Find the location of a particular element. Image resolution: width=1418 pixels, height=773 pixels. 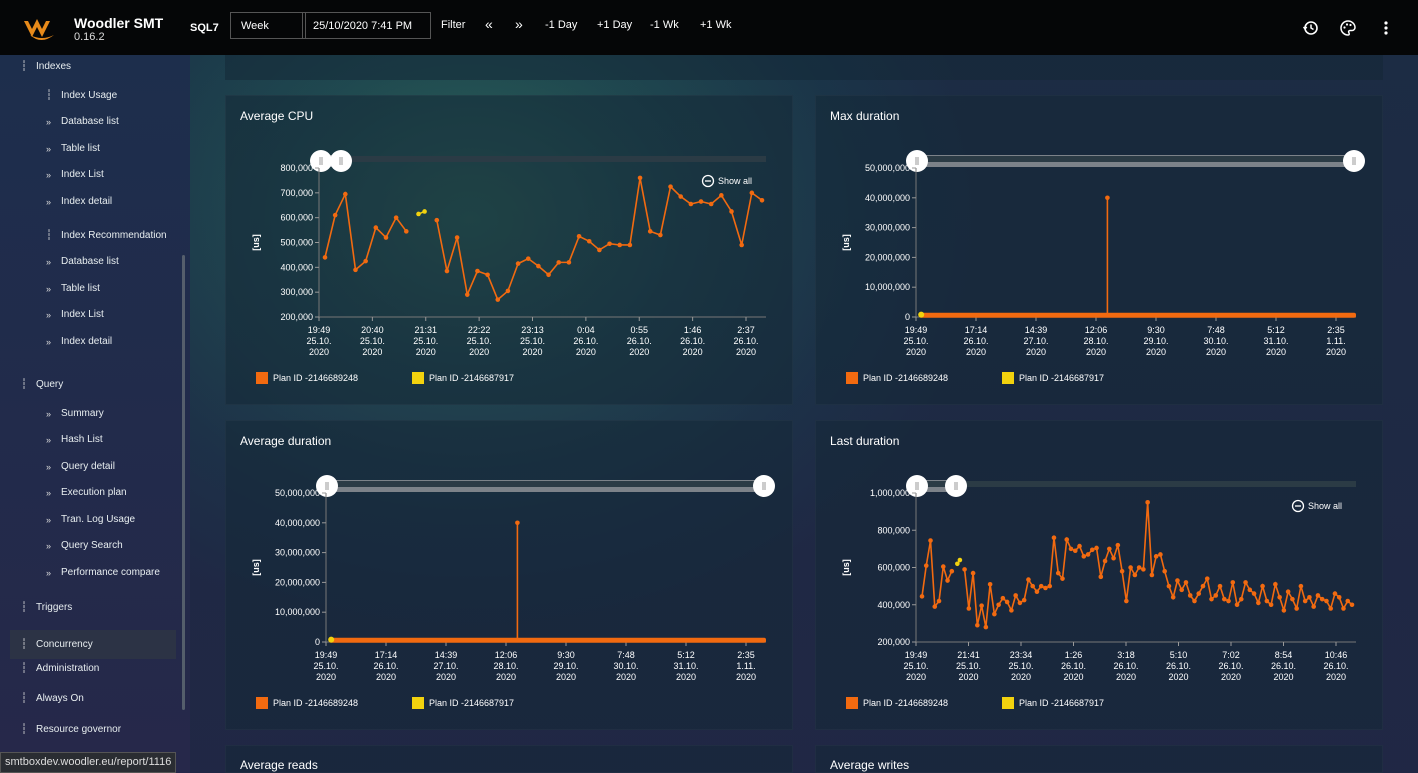

server-name: SQL7 is located at coordinates (204, 28).